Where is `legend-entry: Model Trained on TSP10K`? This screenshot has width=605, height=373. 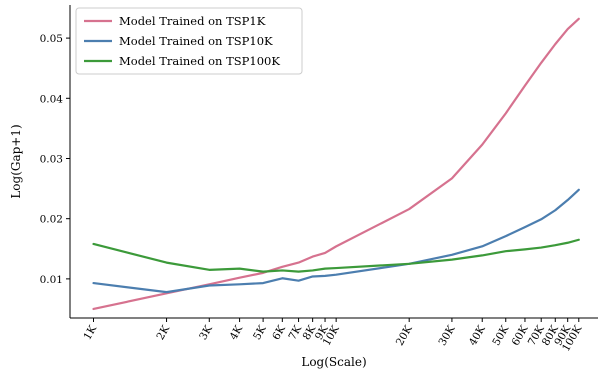 legend-entry: Model Trained on TSP10K is located at coordinates (196, 41).